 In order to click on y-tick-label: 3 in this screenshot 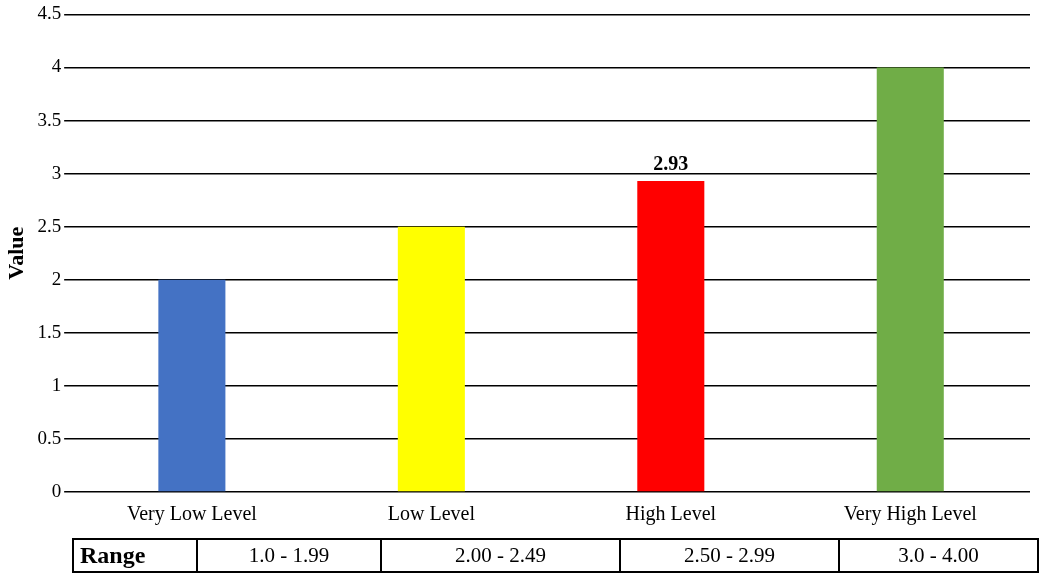, I will do `click(56, 172)`.